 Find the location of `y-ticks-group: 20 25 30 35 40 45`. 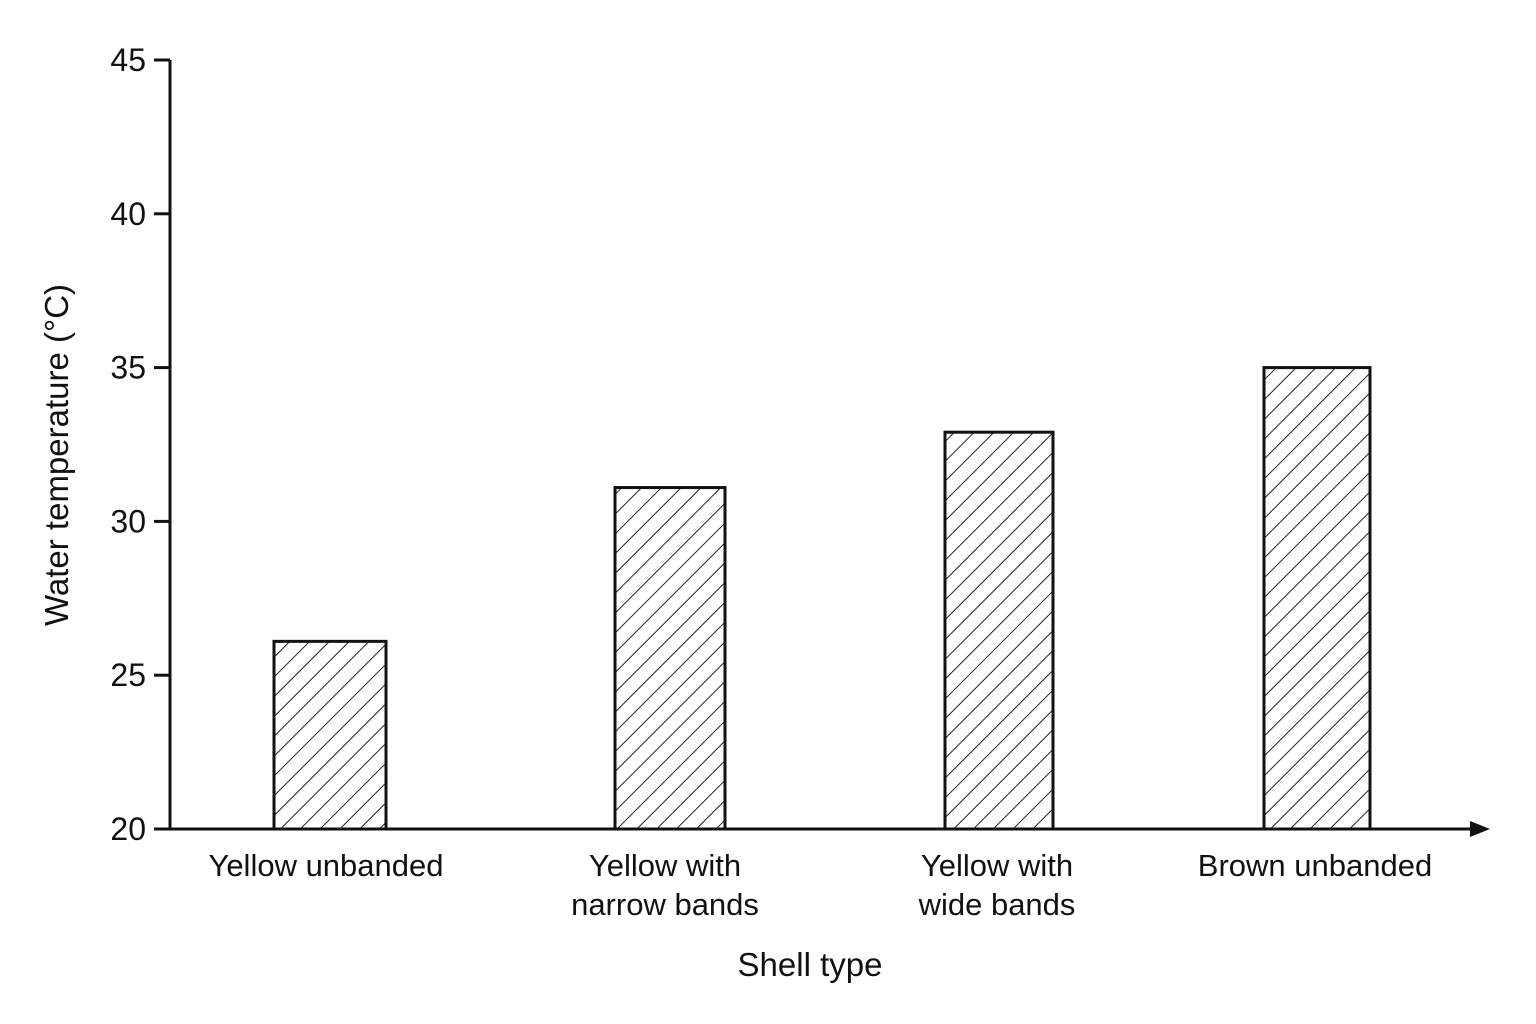

y-ticks-group: 20 25 30 35 40 45 is located at coordinates (140, 444).